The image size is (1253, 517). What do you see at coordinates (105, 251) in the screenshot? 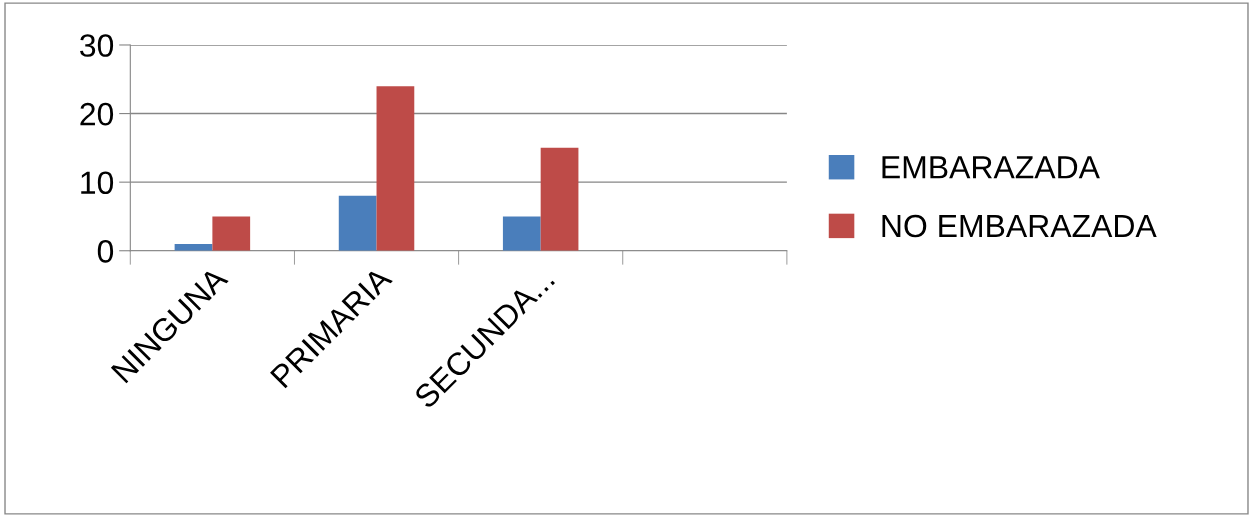
I see `y-tick-label: 0` at bounding box center [105, 251].